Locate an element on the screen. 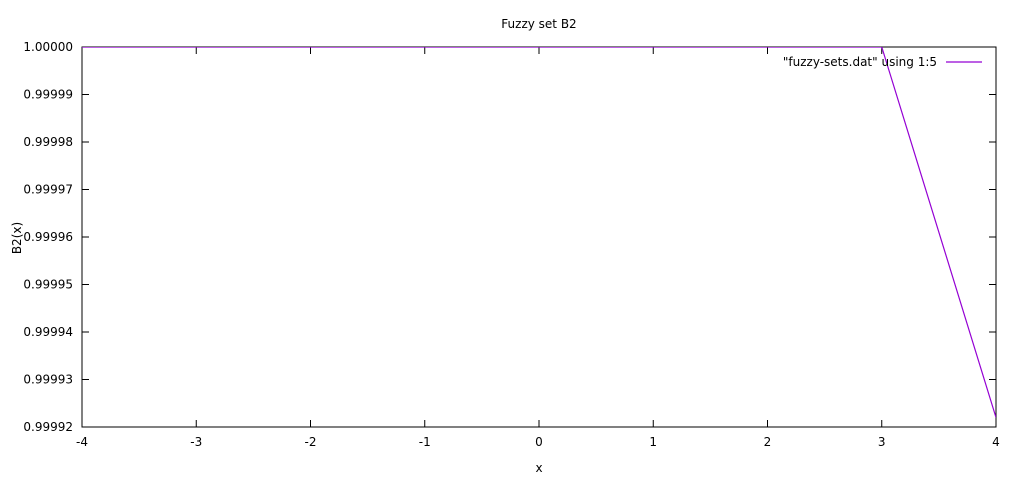 The width and height of the screenshot is (1017, 480). y-tick-label: 0.99993 is located at coordinates (48, 380).